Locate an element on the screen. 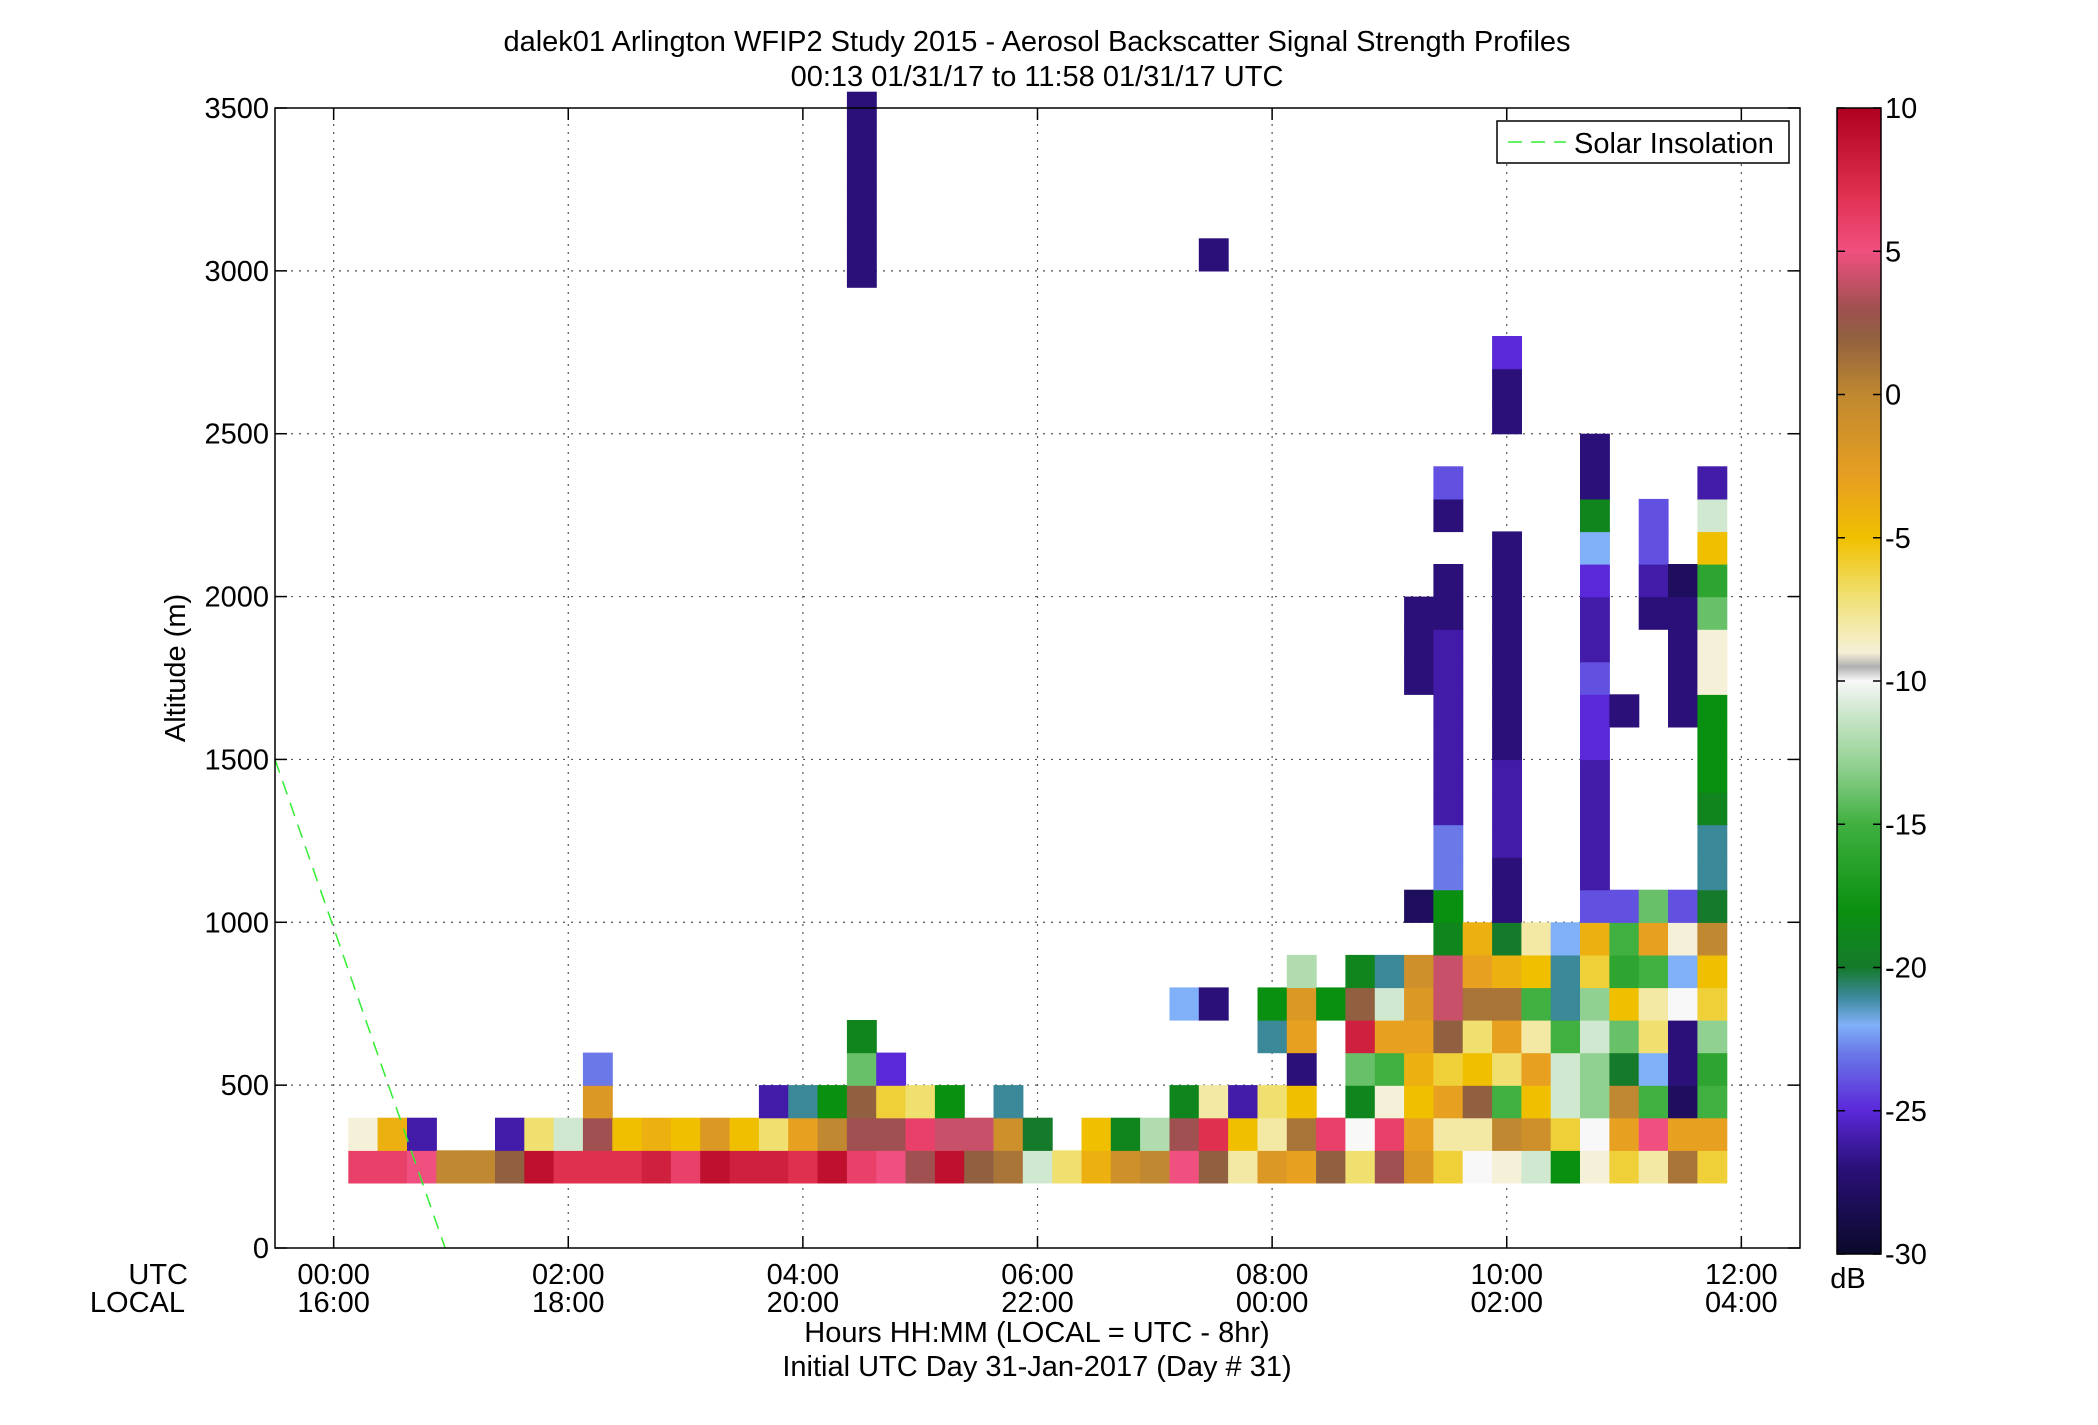  legend-label-solar-insolation: Solar Insolation is located at coordinates (1674, 144).